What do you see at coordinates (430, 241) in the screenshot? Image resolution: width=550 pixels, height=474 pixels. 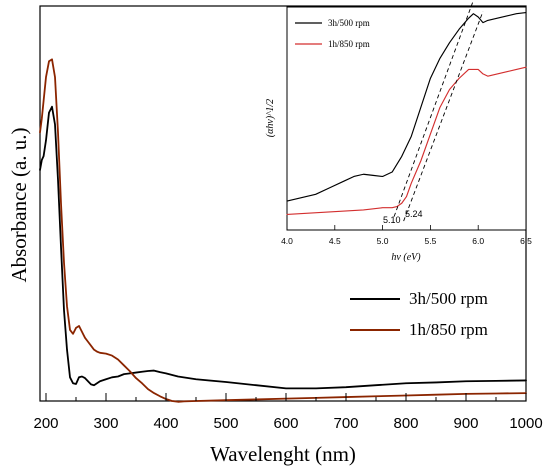 I see `inset-x-tick-label: 5.5` at bounding box center [430, 241].